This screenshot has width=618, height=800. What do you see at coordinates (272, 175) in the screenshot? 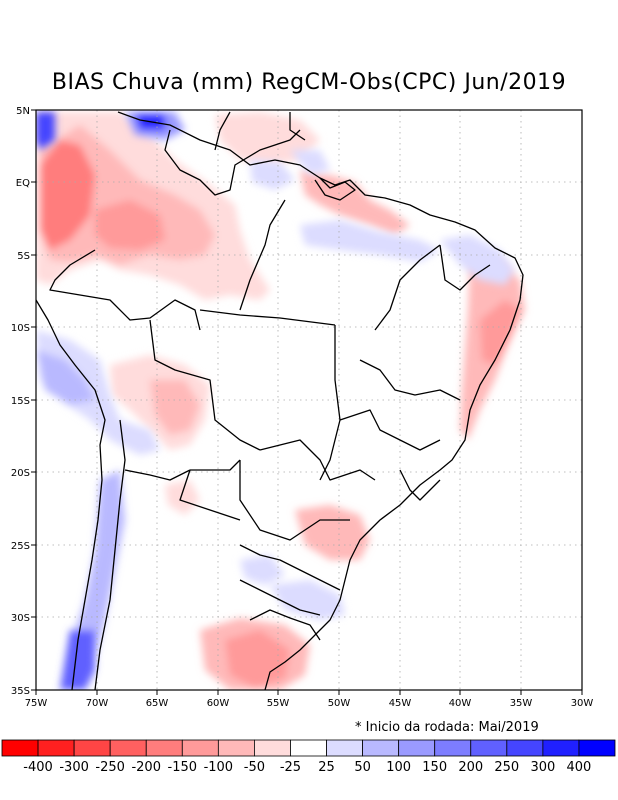
I see `bias-patch-amapa-east` at bounding box center [272, 175].